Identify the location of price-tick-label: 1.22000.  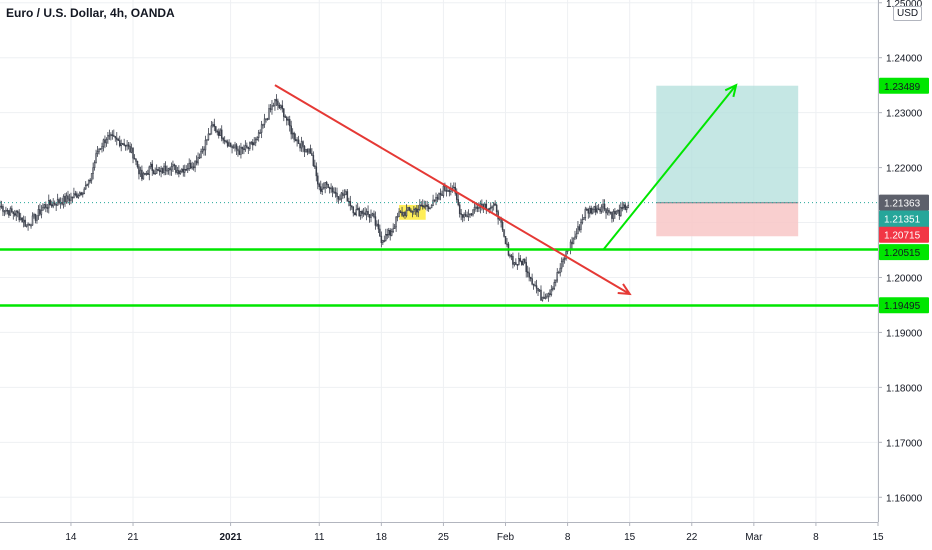
(904, 169).